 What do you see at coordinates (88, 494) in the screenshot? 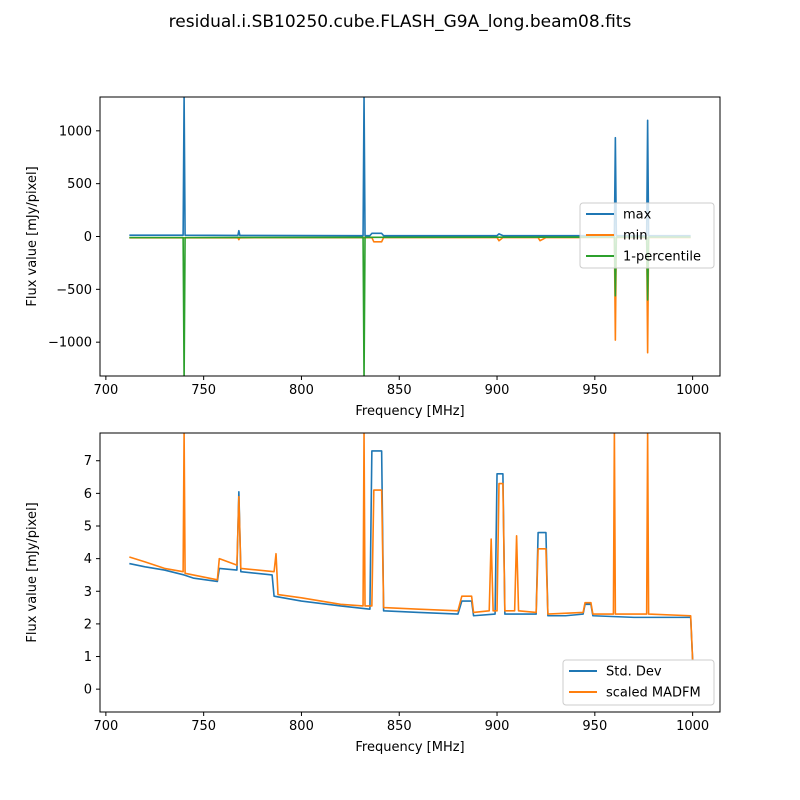
I see `y-tick-label: 6` at bounding box center [88, 494].